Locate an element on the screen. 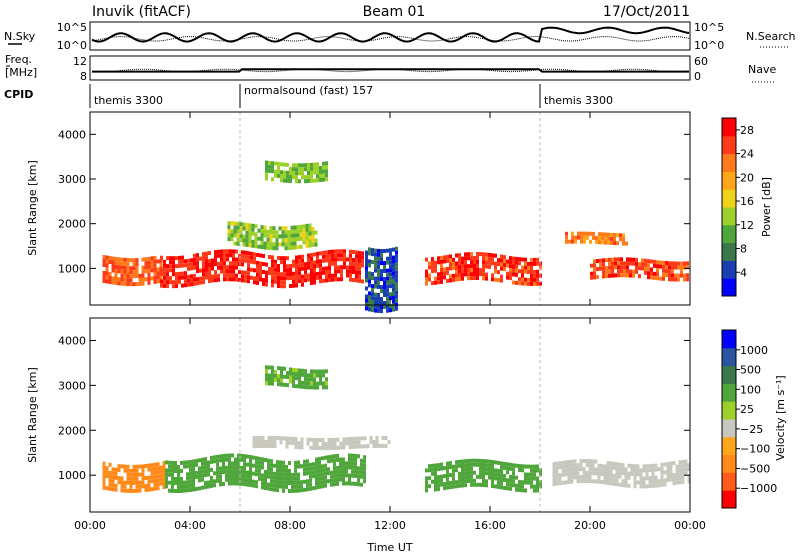 The image size is (800, 554). velocity-colorbar-swatch is located at coordinates (729, 410).